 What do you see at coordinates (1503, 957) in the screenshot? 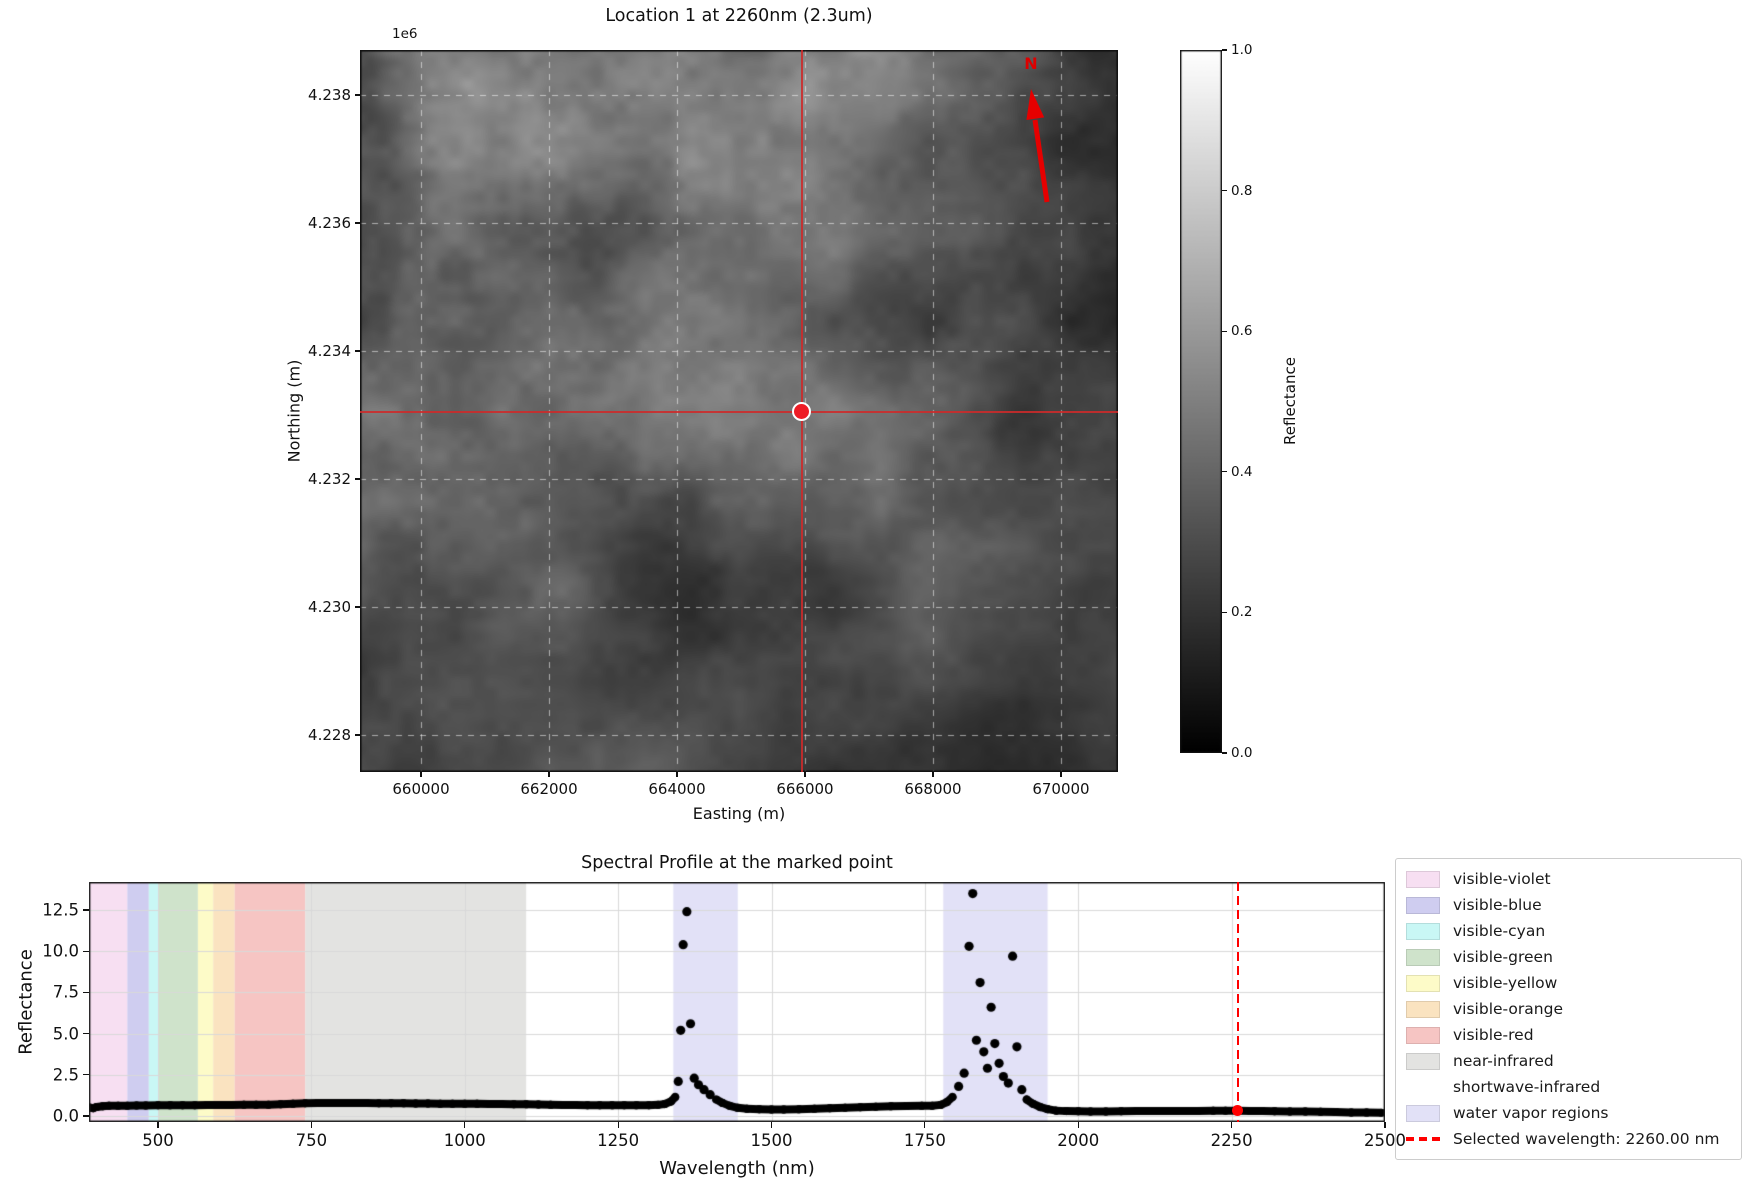
I see `legend-item-label: visible-green` at bounding box center [1503, 957].